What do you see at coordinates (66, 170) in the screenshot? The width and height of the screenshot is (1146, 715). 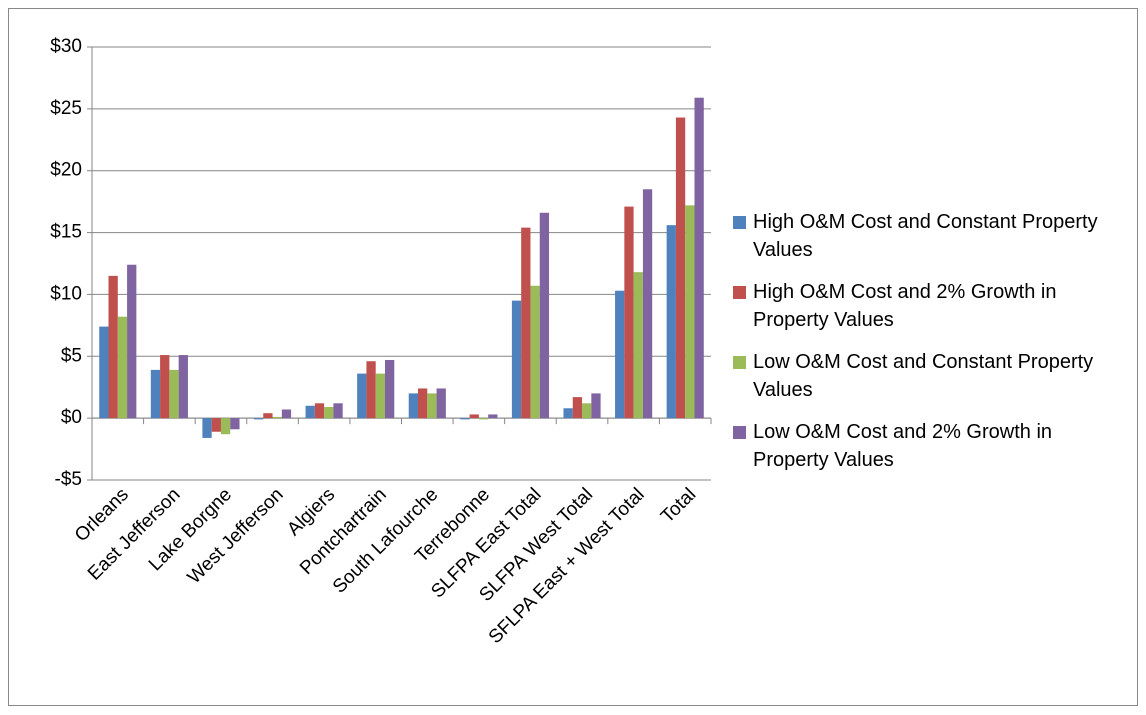 I see `y-tick-label: $20` at bounding box center [66, 170].